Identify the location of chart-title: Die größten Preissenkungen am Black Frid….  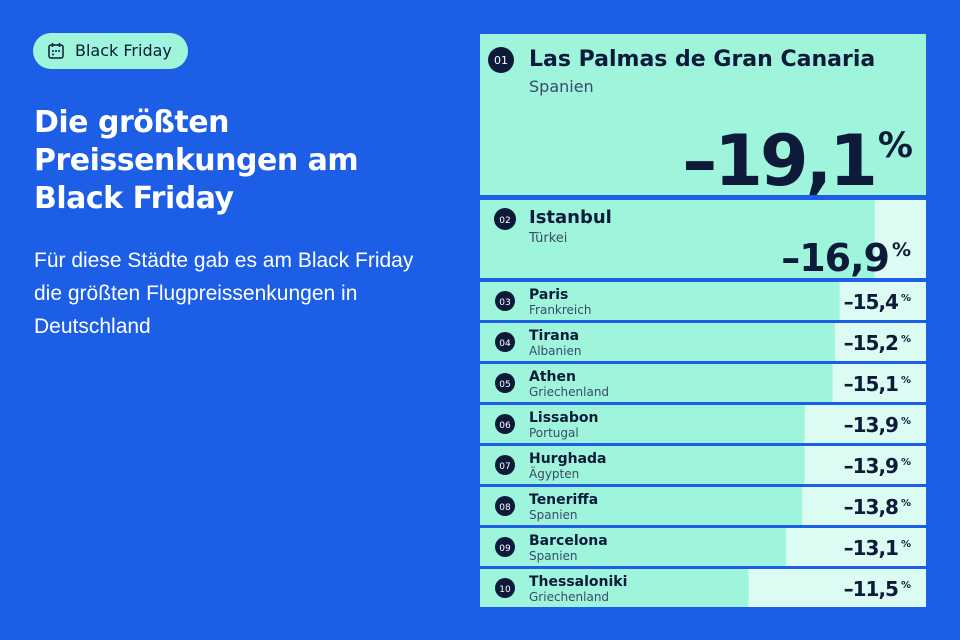
(196, 160).